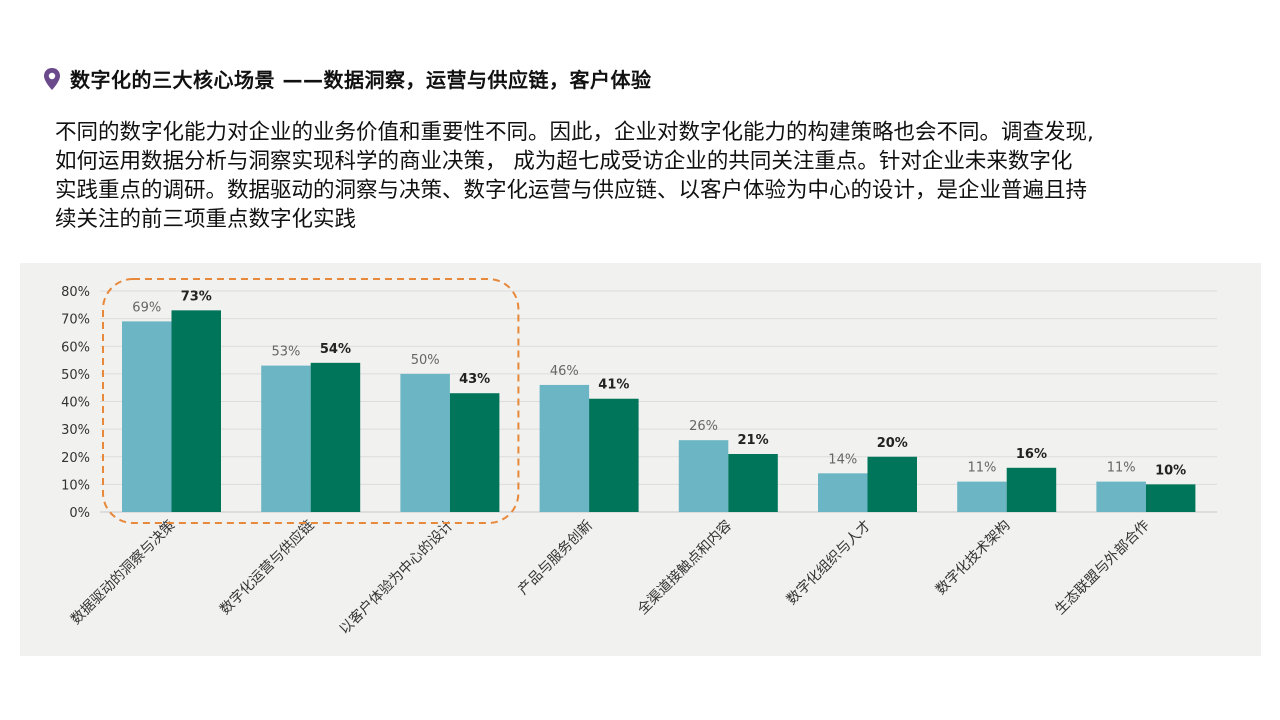 The height and width of the screenshot is (720, 1280). Describe the element at coordinates (79, 513) in the screenshot. I see `y-tick-label: 0%` at that location.